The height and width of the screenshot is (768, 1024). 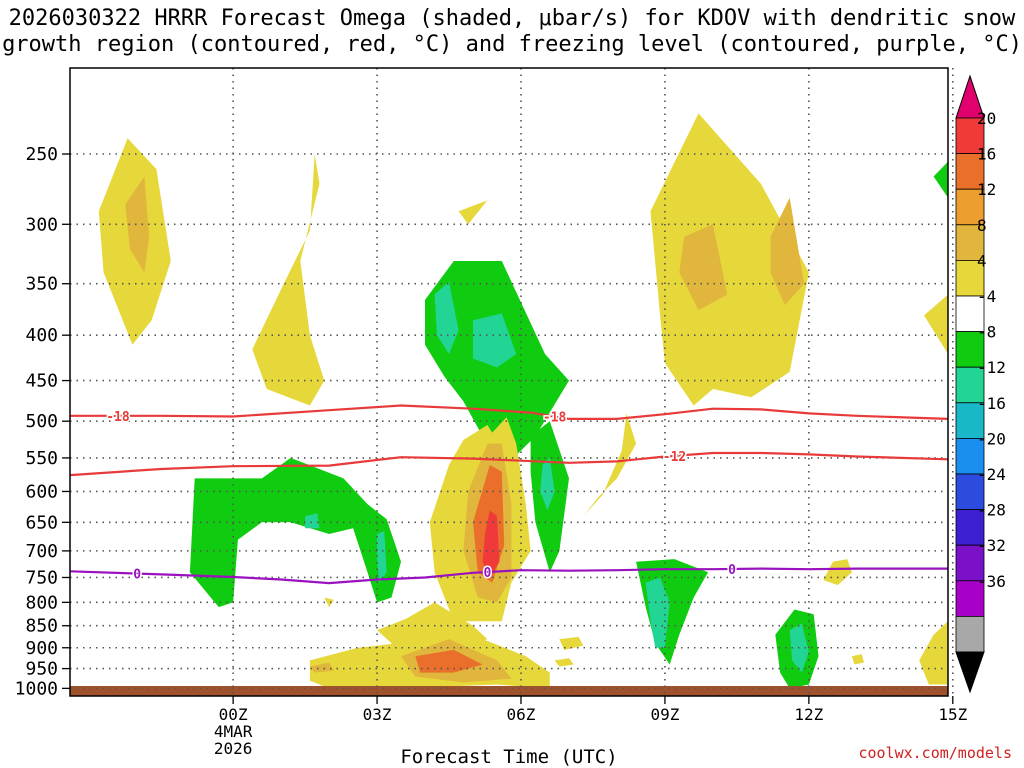 What do you see at coordinates (233, 731) in the screenshot?
I see `x-date-line-1: 4MAR` at bounding box center [233, 731].